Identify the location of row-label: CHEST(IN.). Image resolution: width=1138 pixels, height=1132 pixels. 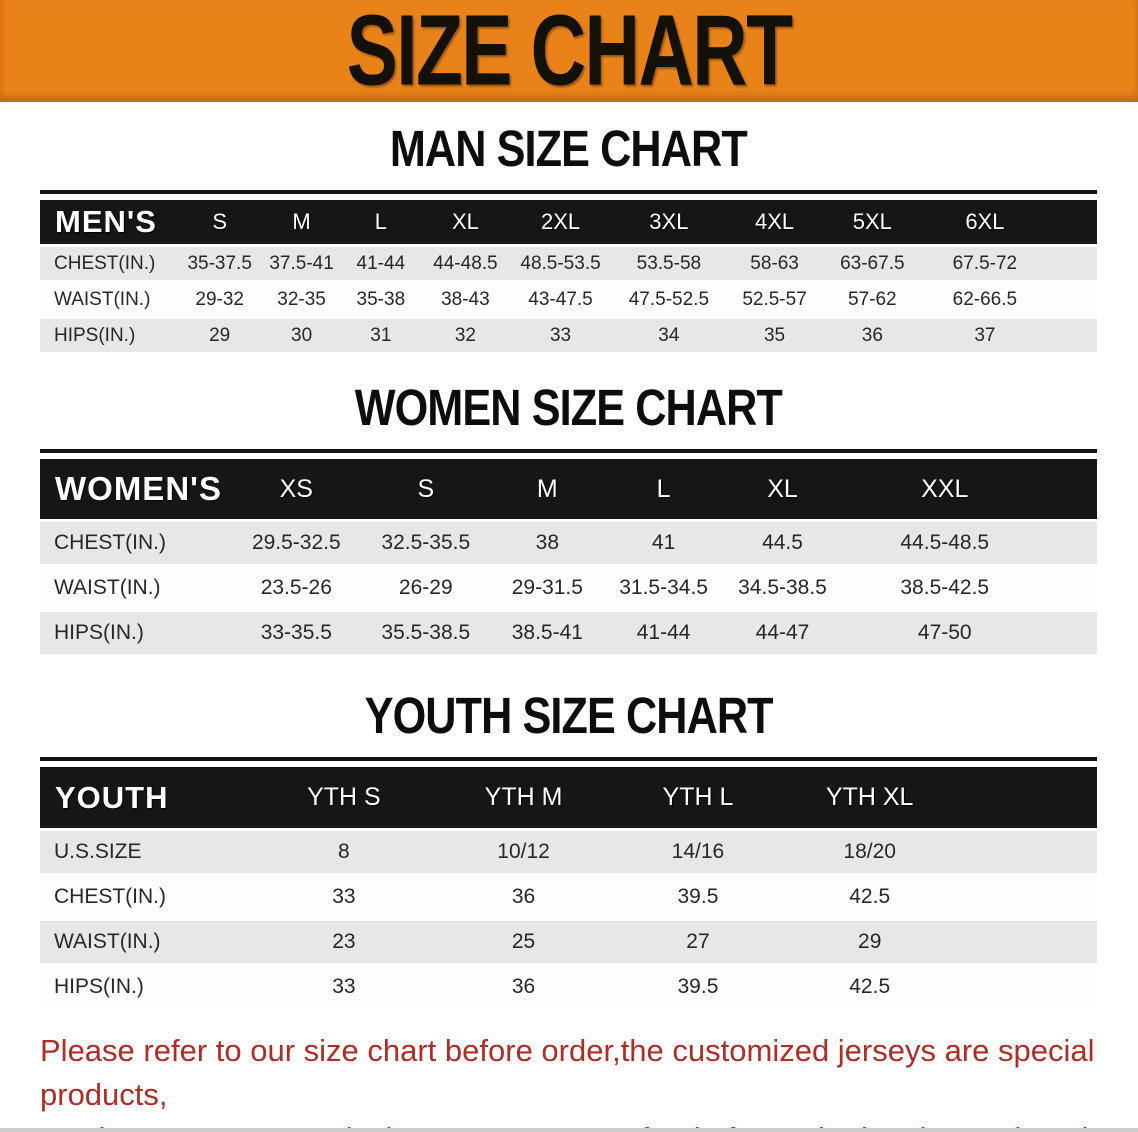
(109, 263).